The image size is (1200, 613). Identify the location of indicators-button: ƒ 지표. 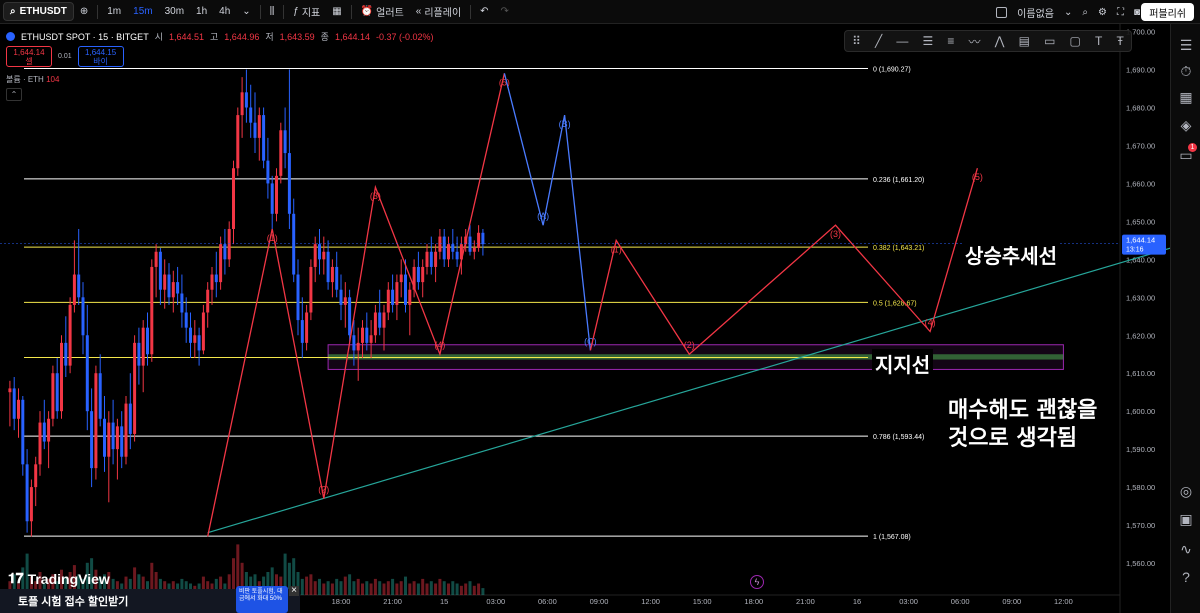
(306, 12).